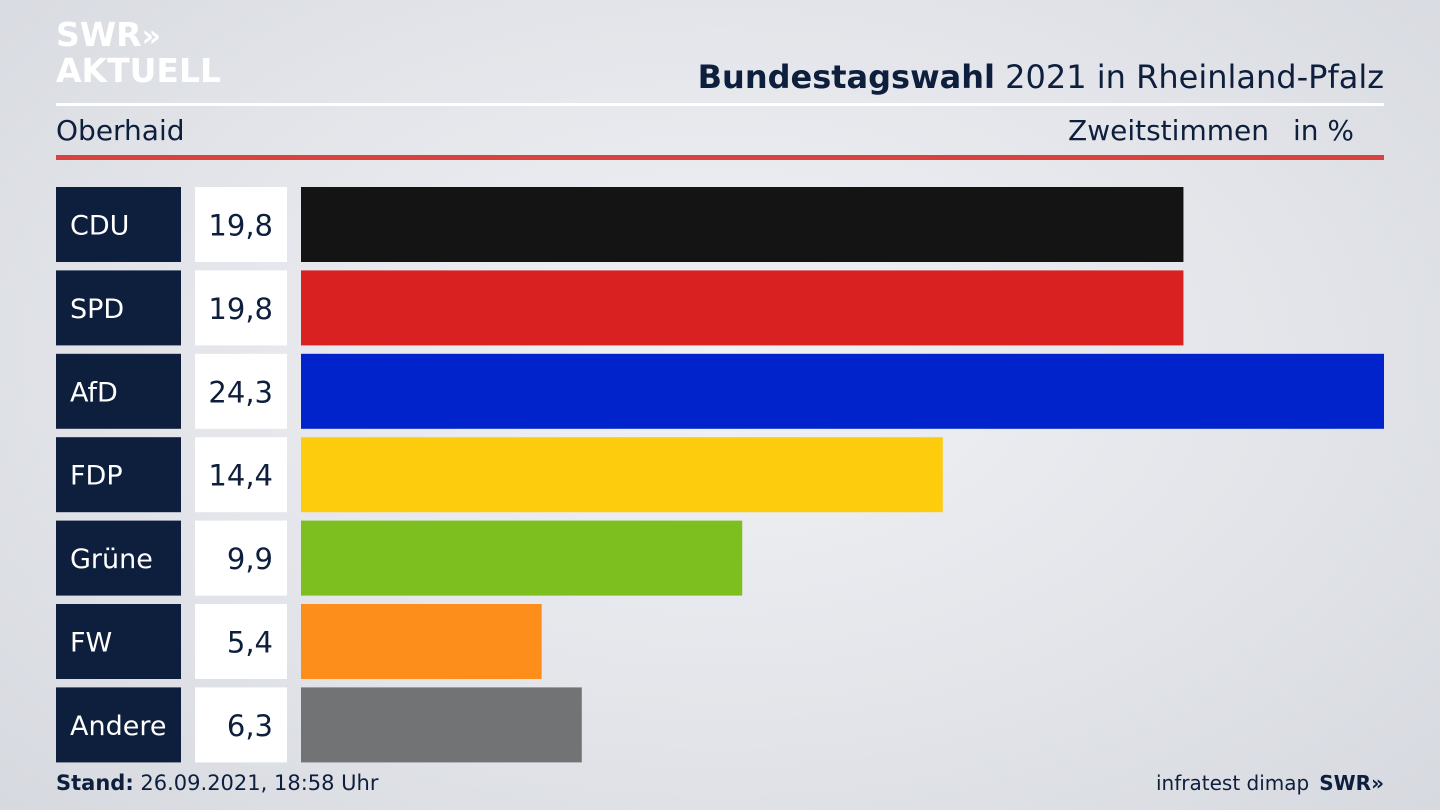  I want to click on location-label: Oberhaid, so click(120, 130).